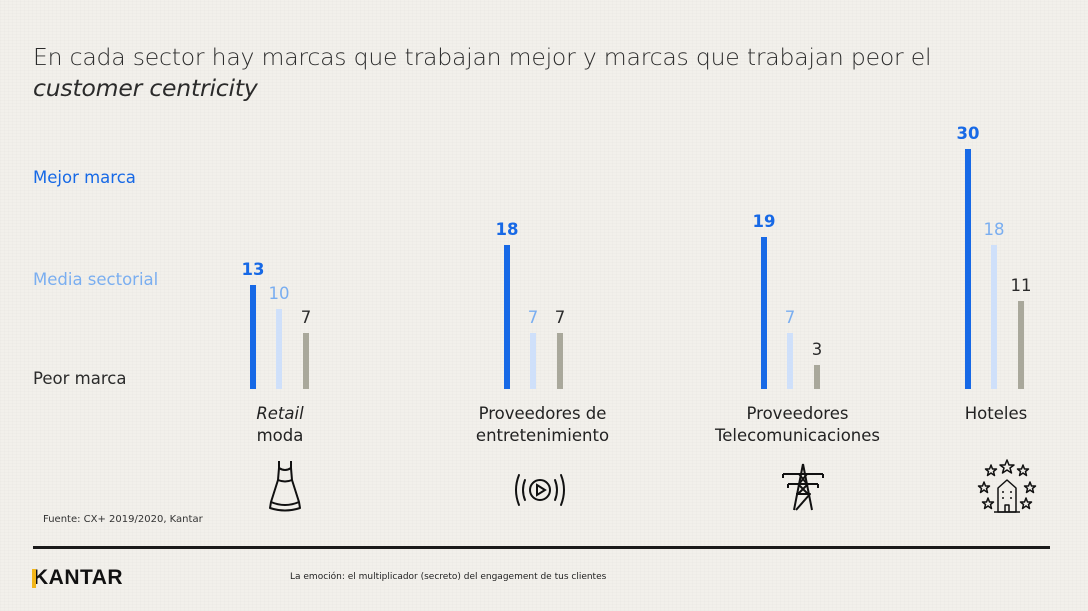 This screenshot has width=1088, height=611. Describe the element at coordinates (280, 435) in the screenshot. I see `category-label-line-2: moda` at that location.